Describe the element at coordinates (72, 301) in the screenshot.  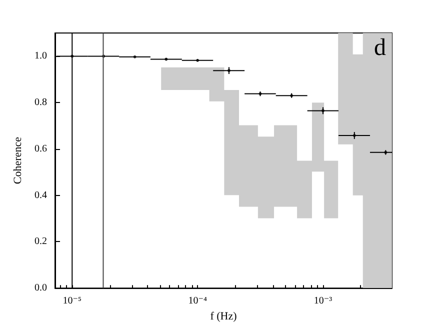
I see `x-tick-label: 10⁻⁵` at that location.